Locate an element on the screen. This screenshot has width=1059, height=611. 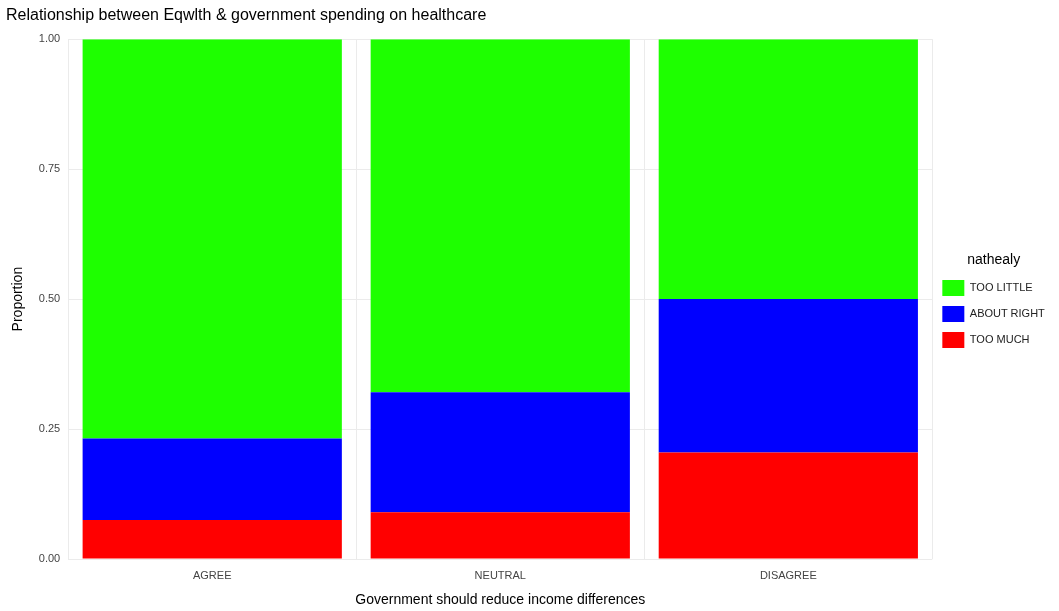
y-tick-label: 0.50 is located at coordinates (49, 298).